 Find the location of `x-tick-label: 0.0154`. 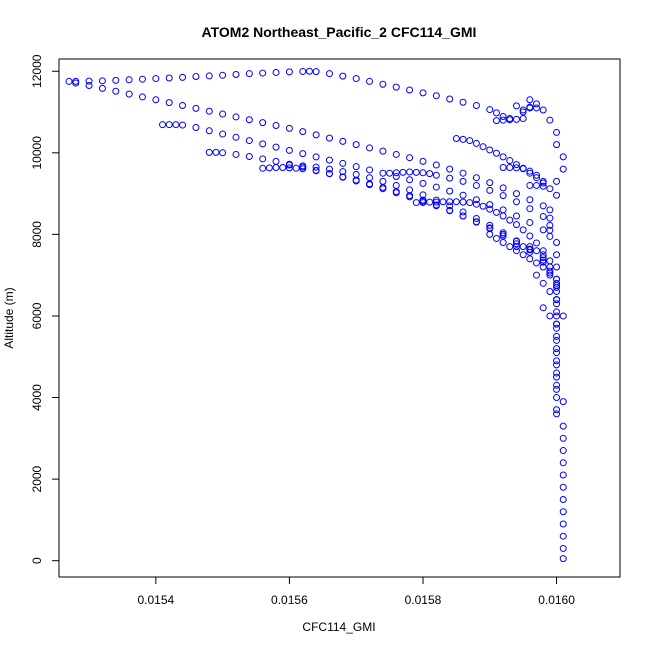

x-tick-label: 0.0154 is located at coordinates (155, 600).